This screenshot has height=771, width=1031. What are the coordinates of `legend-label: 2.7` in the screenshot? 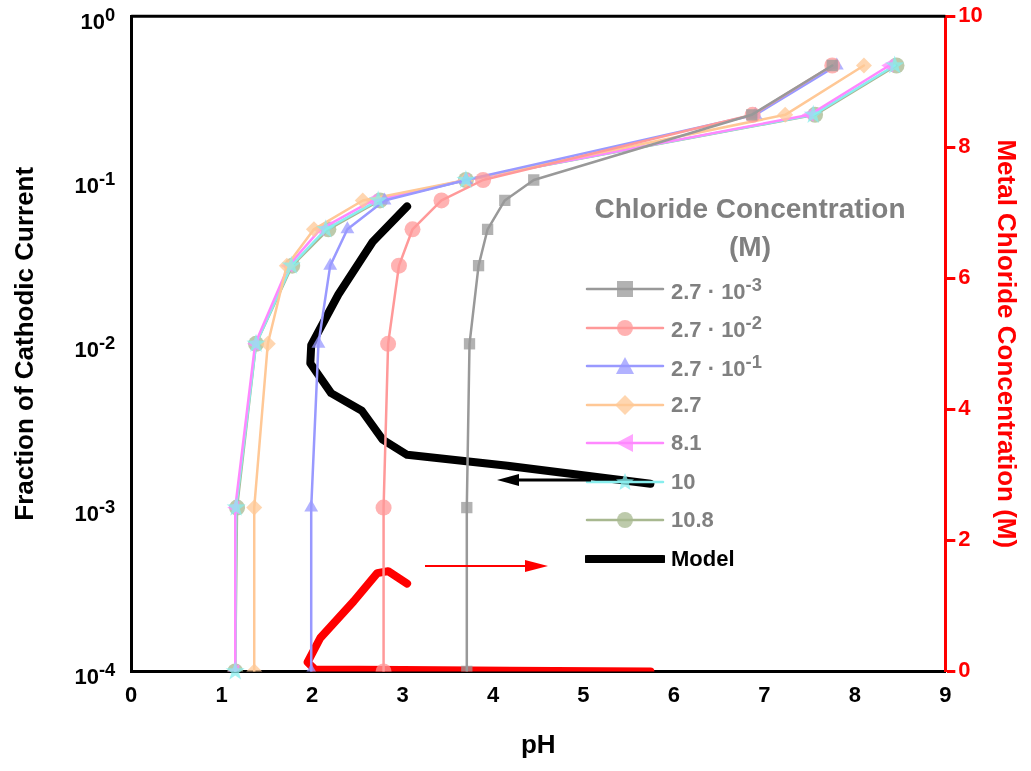 It's located at (686, 404).